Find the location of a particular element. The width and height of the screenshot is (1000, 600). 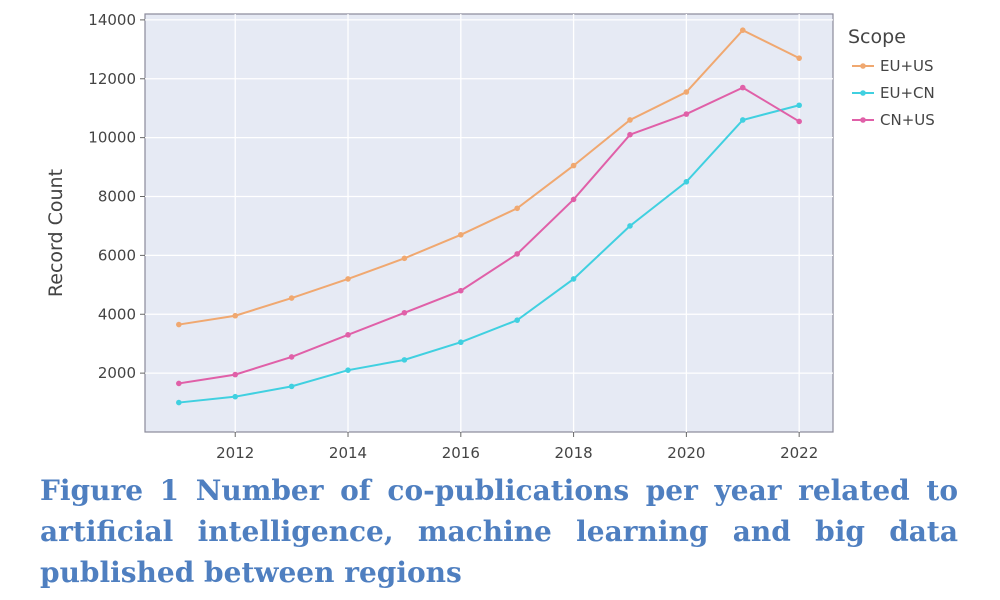

x-tick-label: 2018 is located at coordinates (573, 453).